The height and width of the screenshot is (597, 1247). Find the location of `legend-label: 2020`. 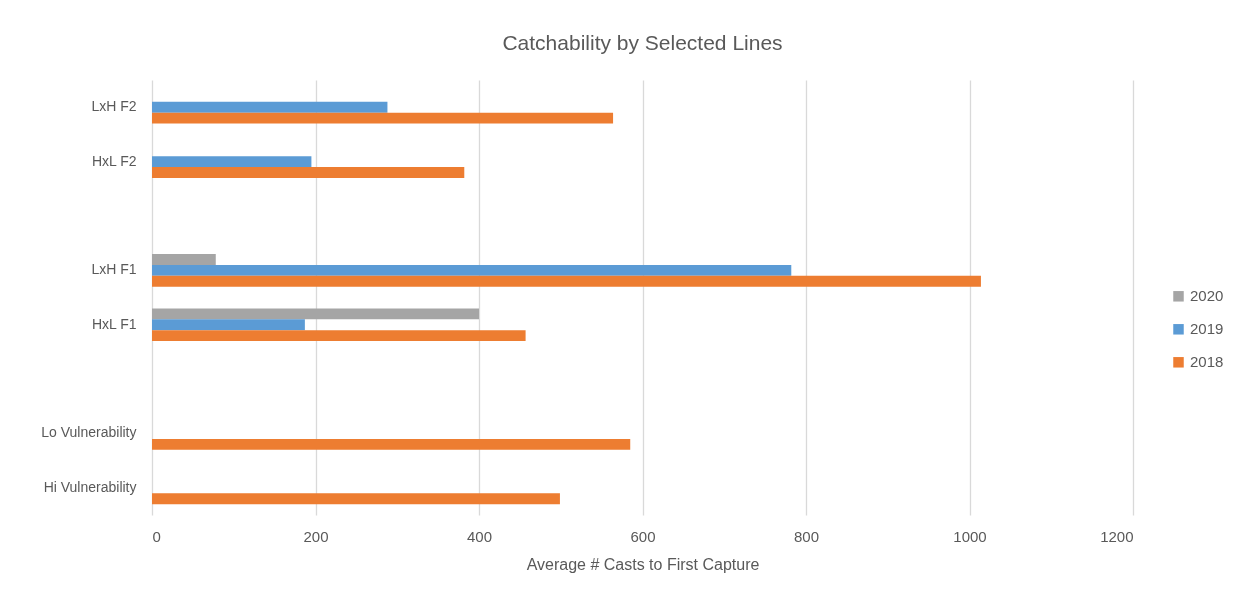

legend-label: 2020 is located at coordinates (1207, 296).